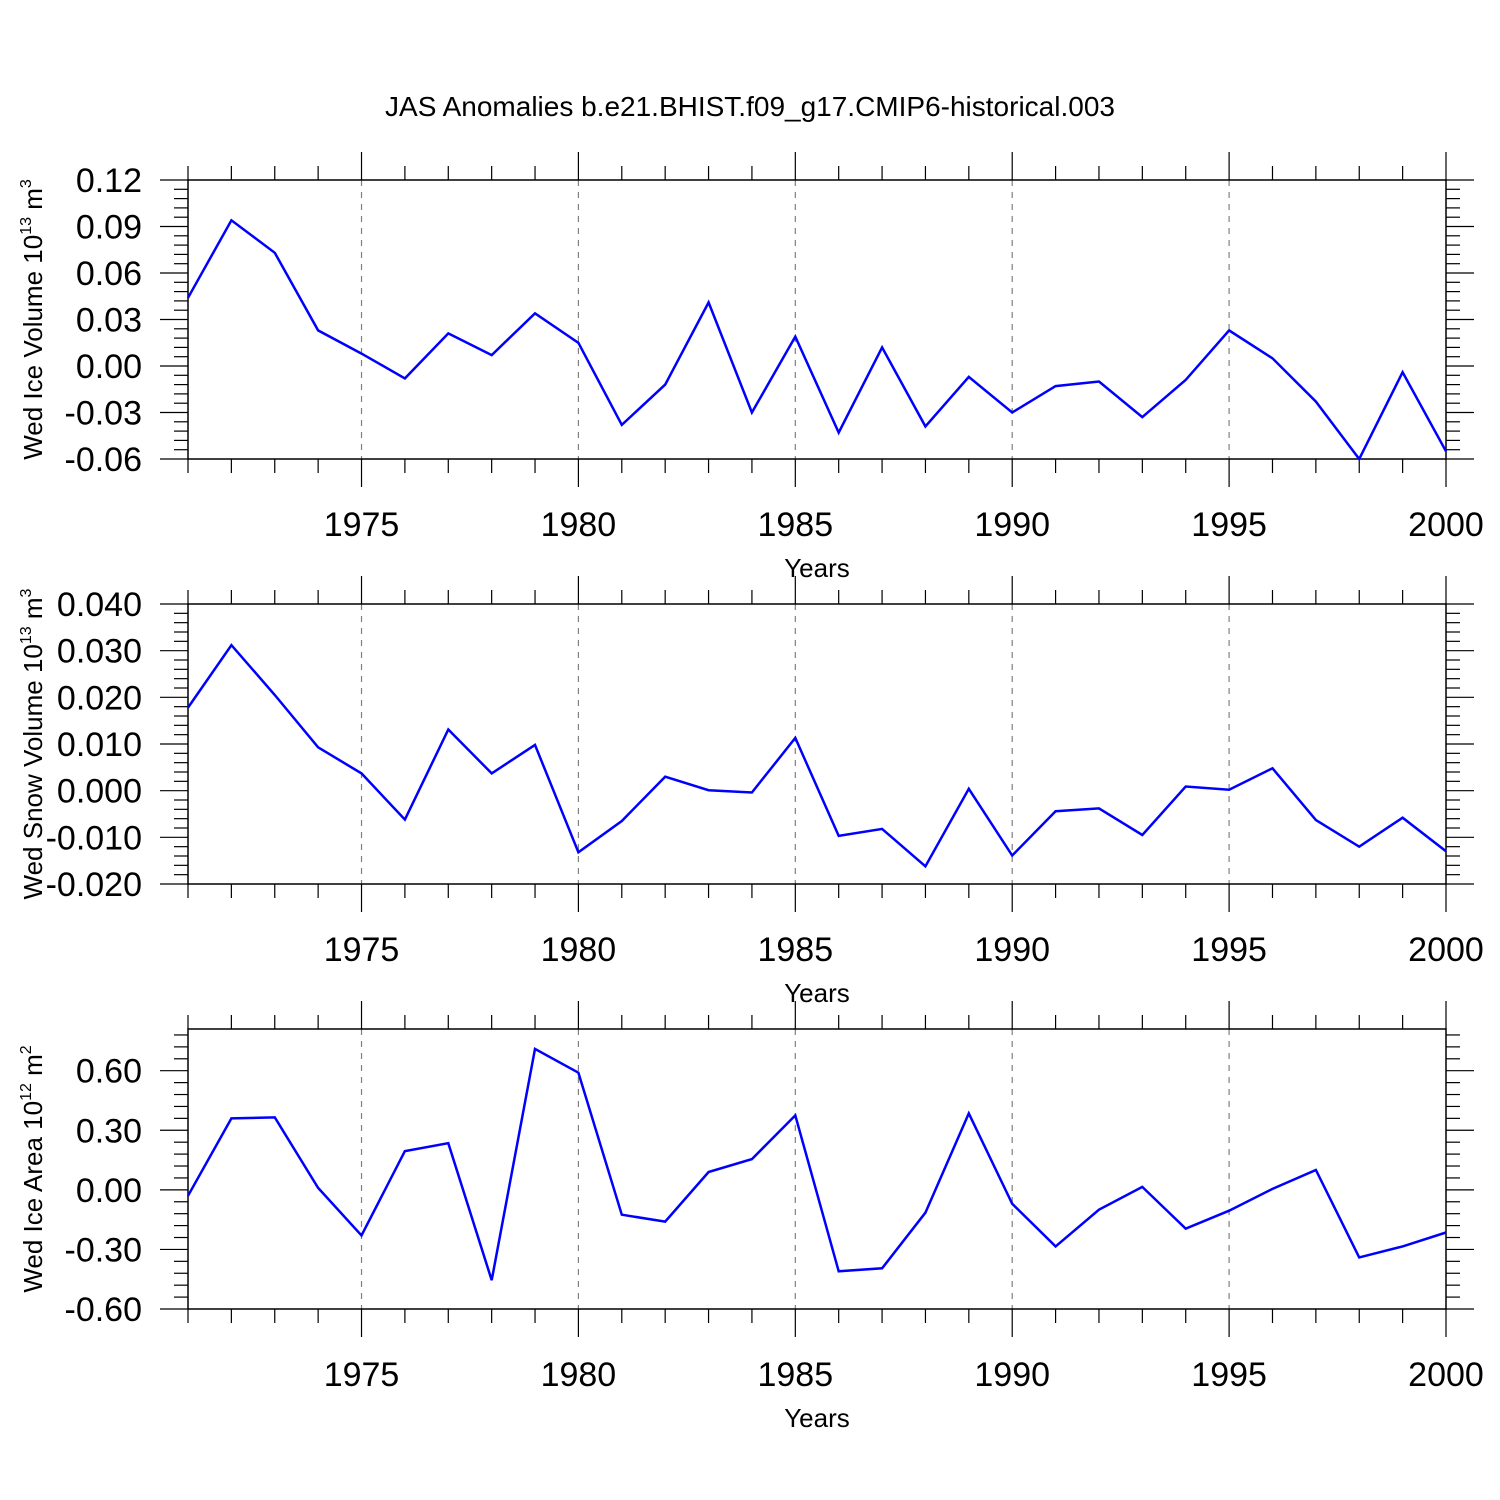 Image resolution: width=1500 pixels, height=1500 pixels. Describe the element at coordinates (104, 460) in the screenshot. I see `y-tick-label: -0.06` at that location.